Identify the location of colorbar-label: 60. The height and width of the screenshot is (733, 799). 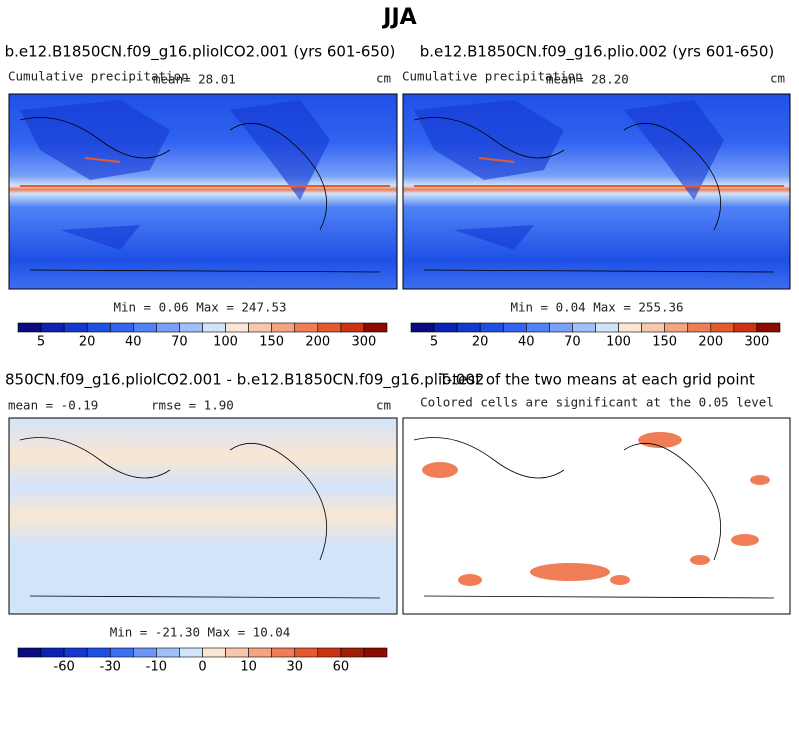
(341, 667).